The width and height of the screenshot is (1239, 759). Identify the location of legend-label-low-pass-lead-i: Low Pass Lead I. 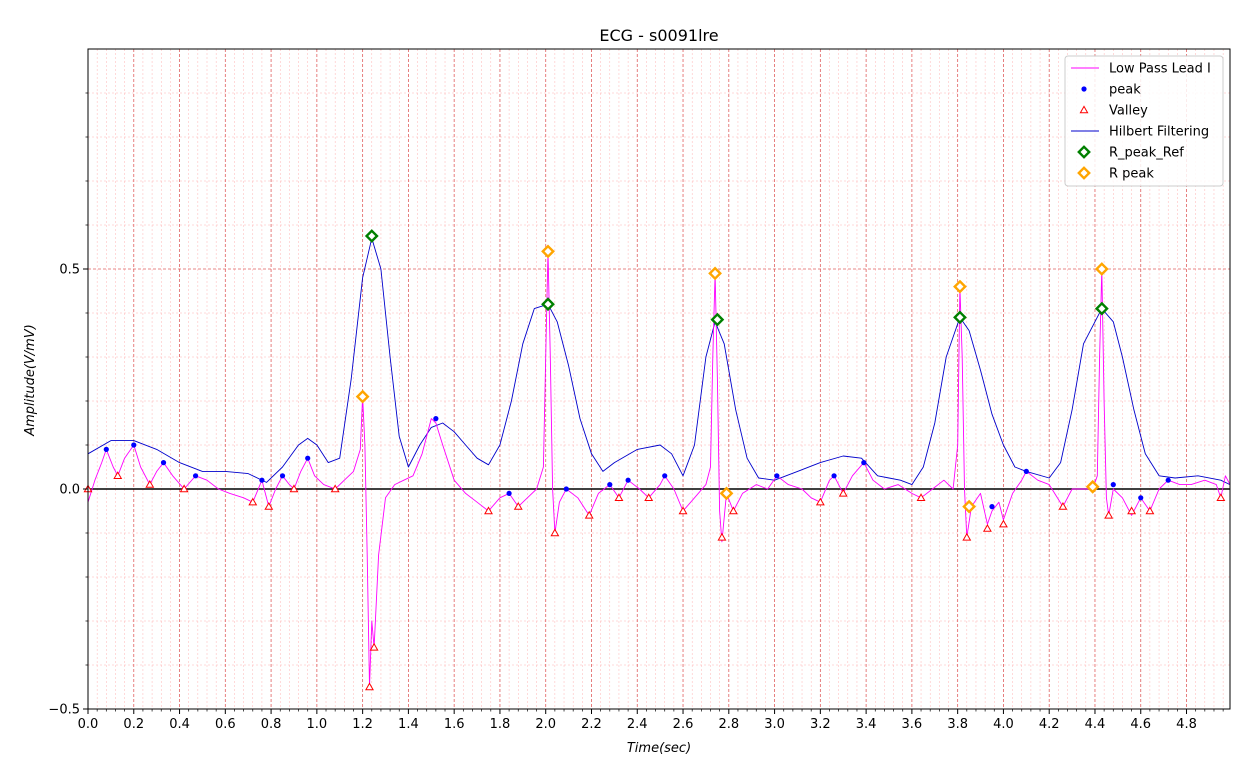
(1160, 69).